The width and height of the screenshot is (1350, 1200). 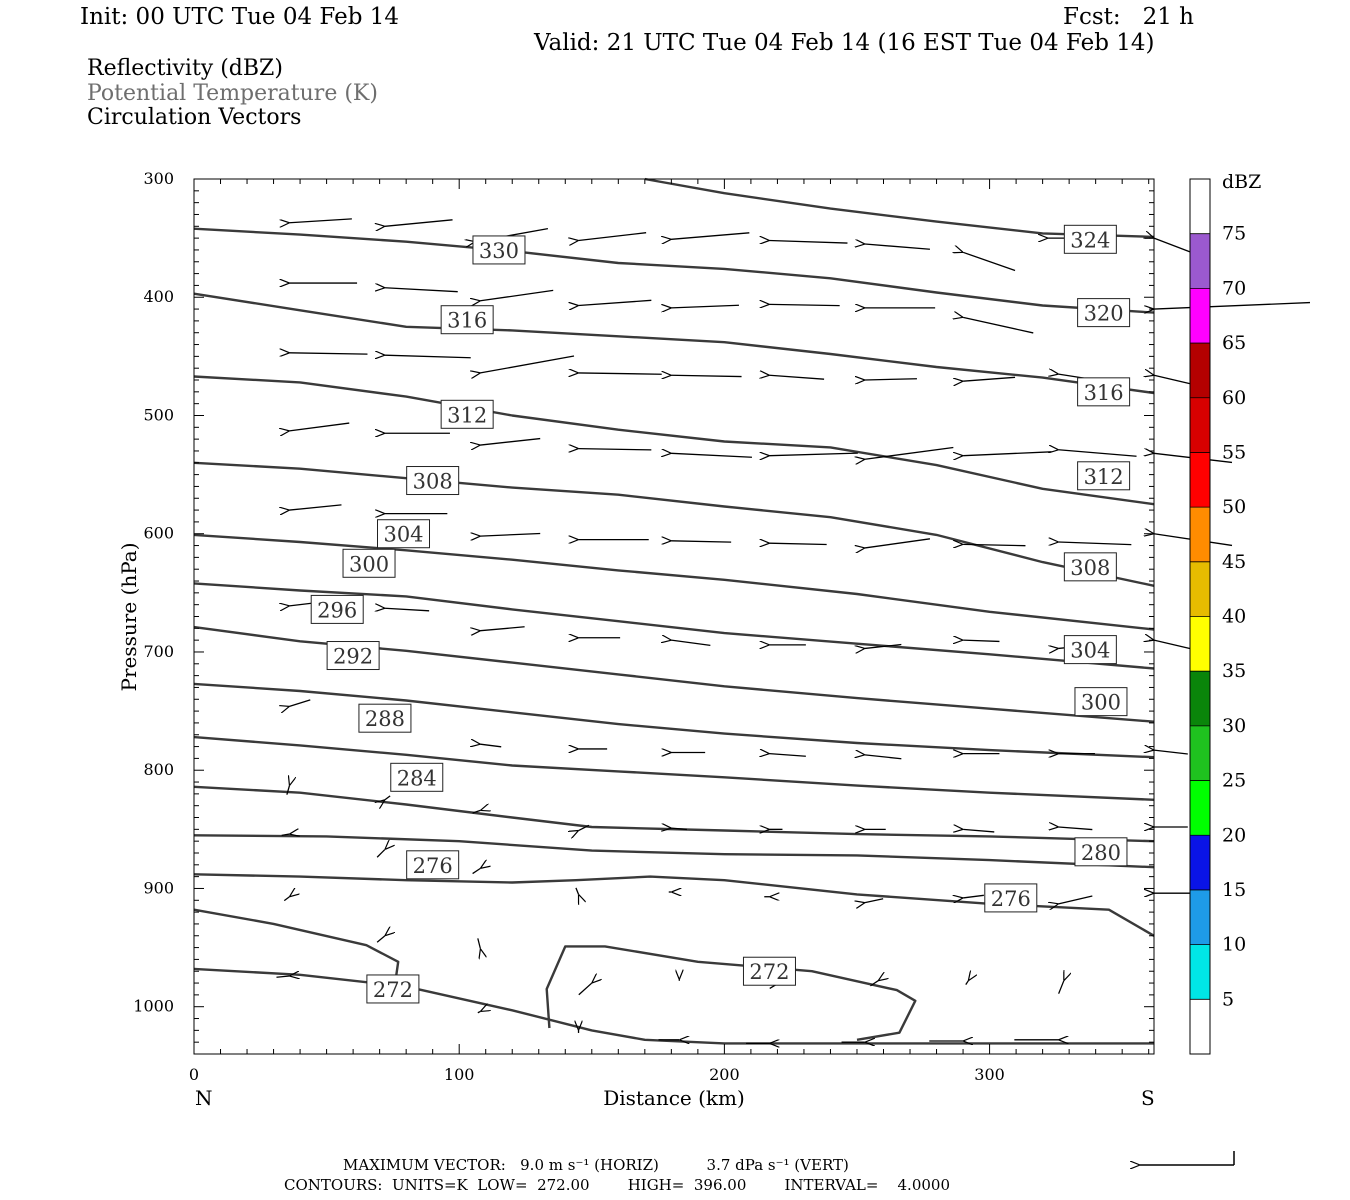 I want to click on contour-label-292: 292, so click(x=353, y=657).